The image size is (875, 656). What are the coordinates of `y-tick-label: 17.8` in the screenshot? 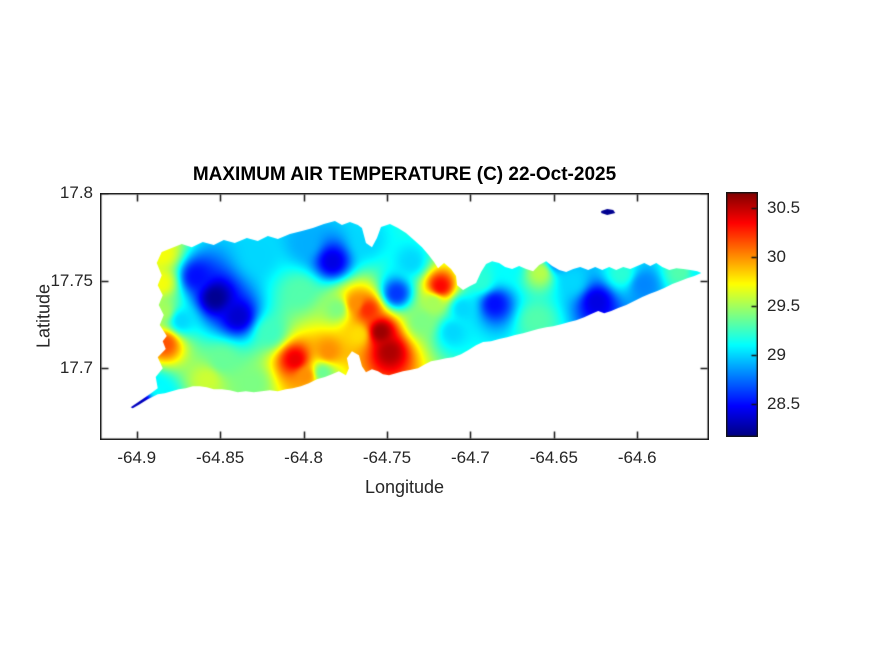 It's located at (76, 192).